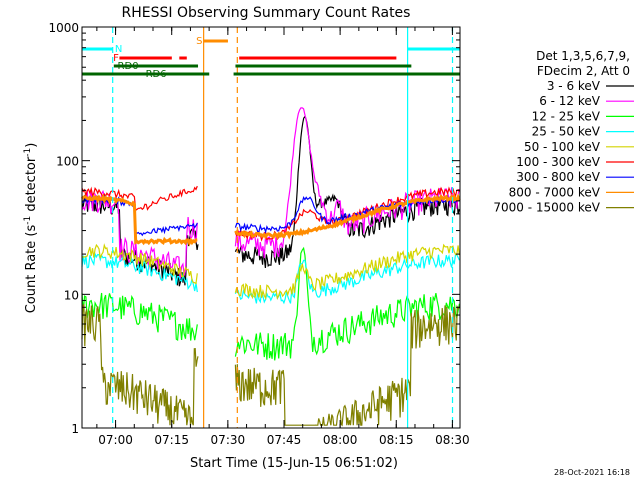 The image size is (640, 480). Describe the element at coordinates (128, 66) in the screenshot. I see `flag-label-rd0: RD0` at that location.